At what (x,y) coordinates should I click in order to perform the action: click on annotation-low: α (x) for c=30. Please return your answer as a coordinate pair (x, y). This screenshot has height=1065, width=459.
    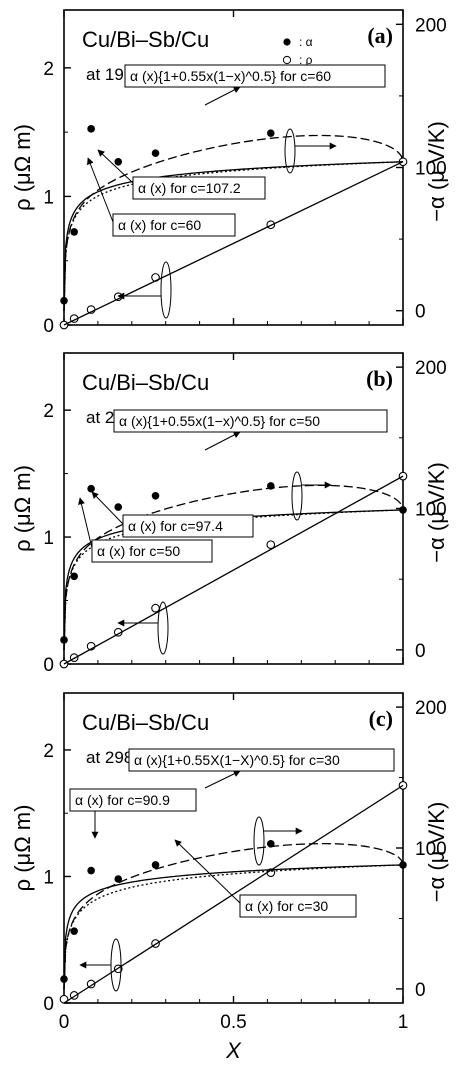
    Looking at the image, I should click on (286, 906).